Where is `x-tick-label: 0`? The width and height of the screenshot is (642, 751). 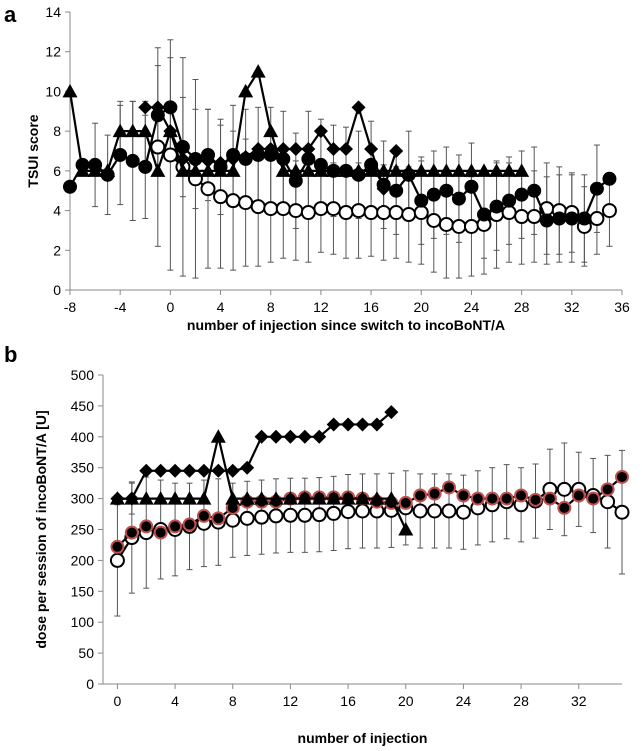
x-tick-label: 0 is located at coordinates (118, 701).